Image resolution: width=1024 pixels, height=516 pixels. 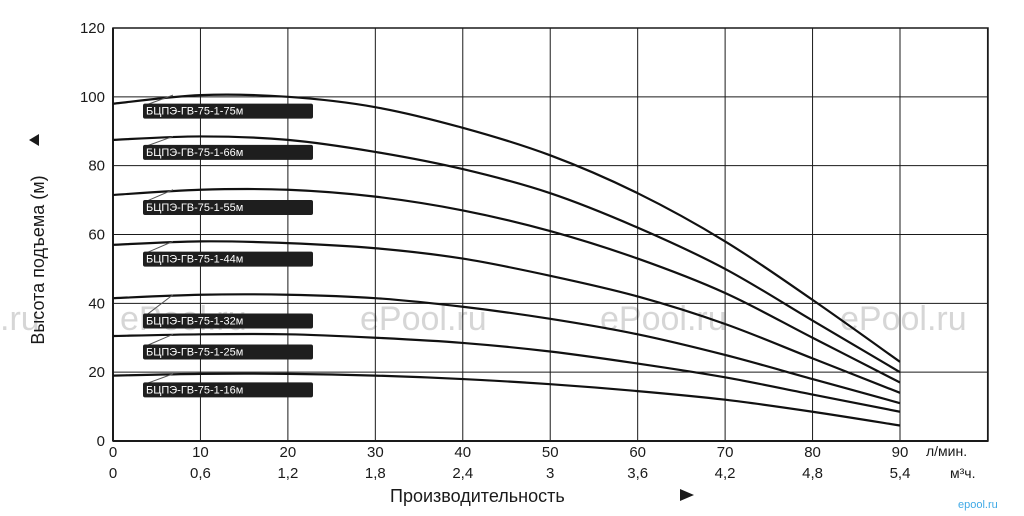 What do you see at coordinates (96, 372) in the screenshot?
I see `y-tick-label: 20` at bounding box center [96, 372].